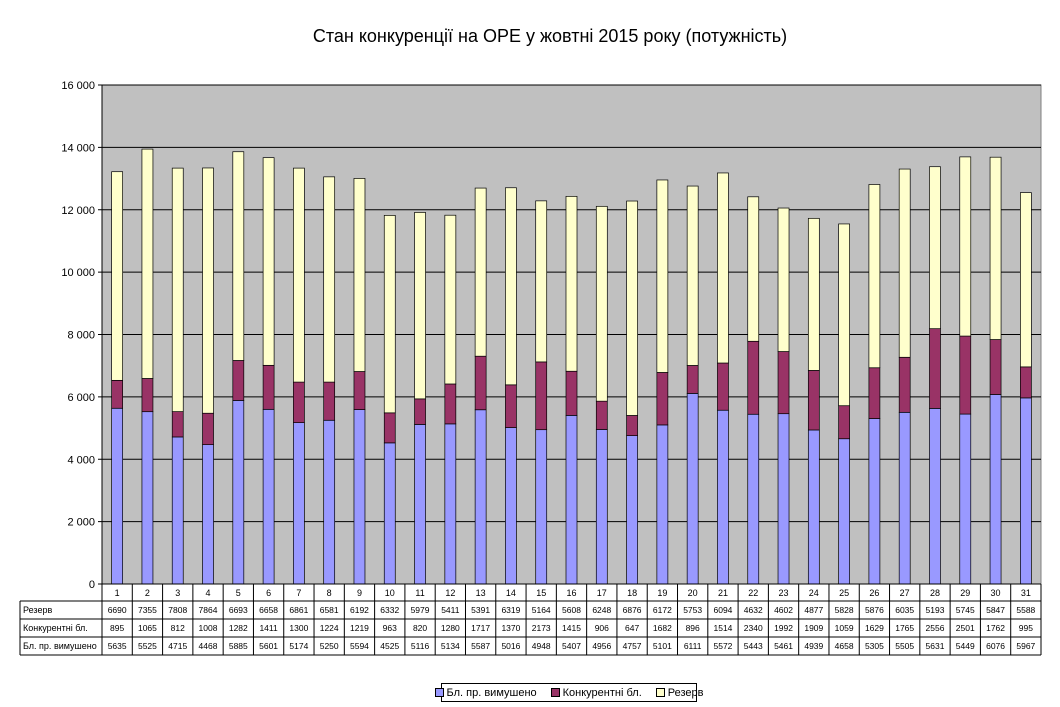 The width and height of the screenshot is (1060, 707). What do you see at coordinates (662, 628) in the screenshot?
I see `data-label: 1682` at bounding box center [662, 628].